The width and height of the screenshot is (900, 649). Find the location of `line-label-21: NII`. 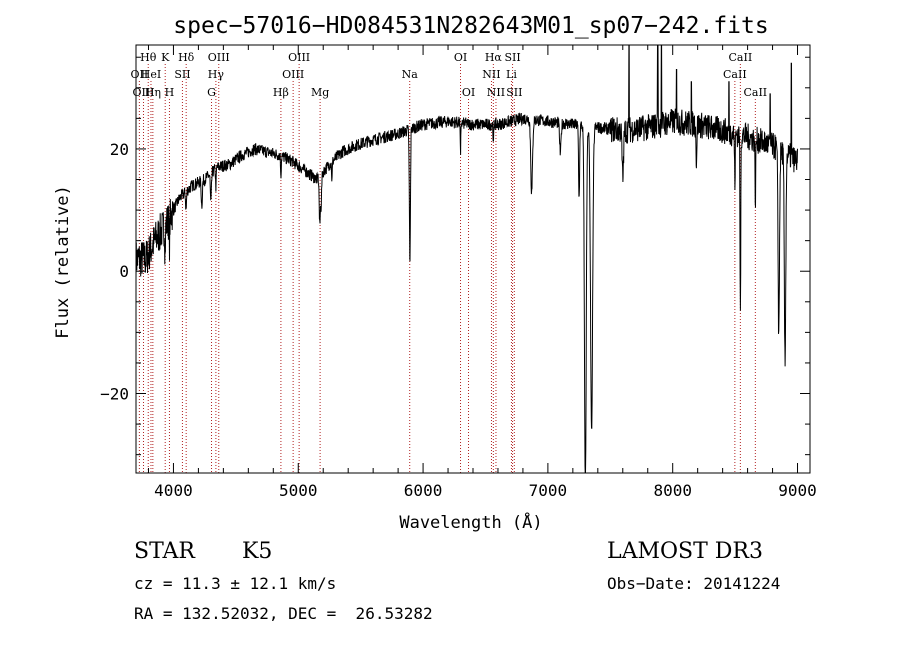

line-label-21: NII is located at coordinates (496, 92).